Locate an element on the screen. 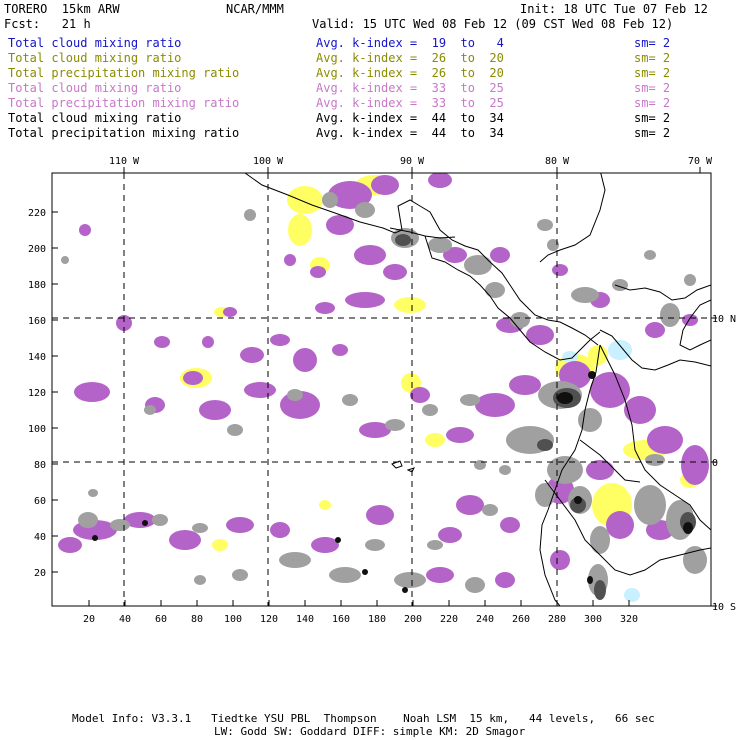  x-tick-label: 60 is located at coordinates (161, 619).